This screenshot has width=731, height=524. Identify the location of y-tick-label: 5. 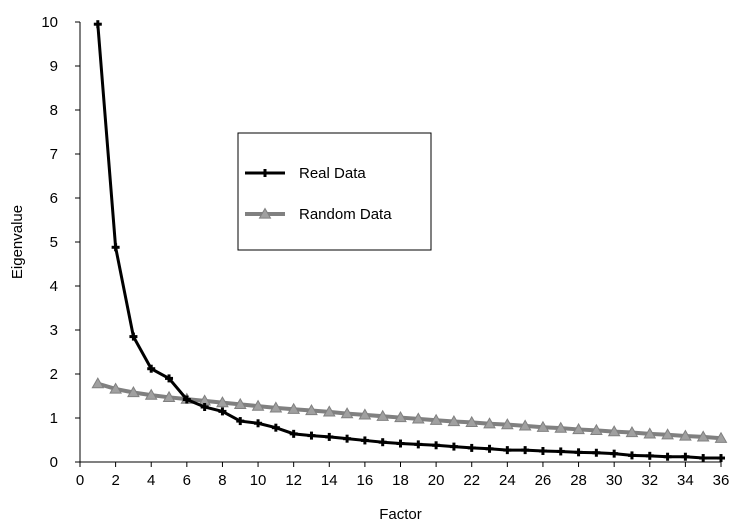
(54, 242).